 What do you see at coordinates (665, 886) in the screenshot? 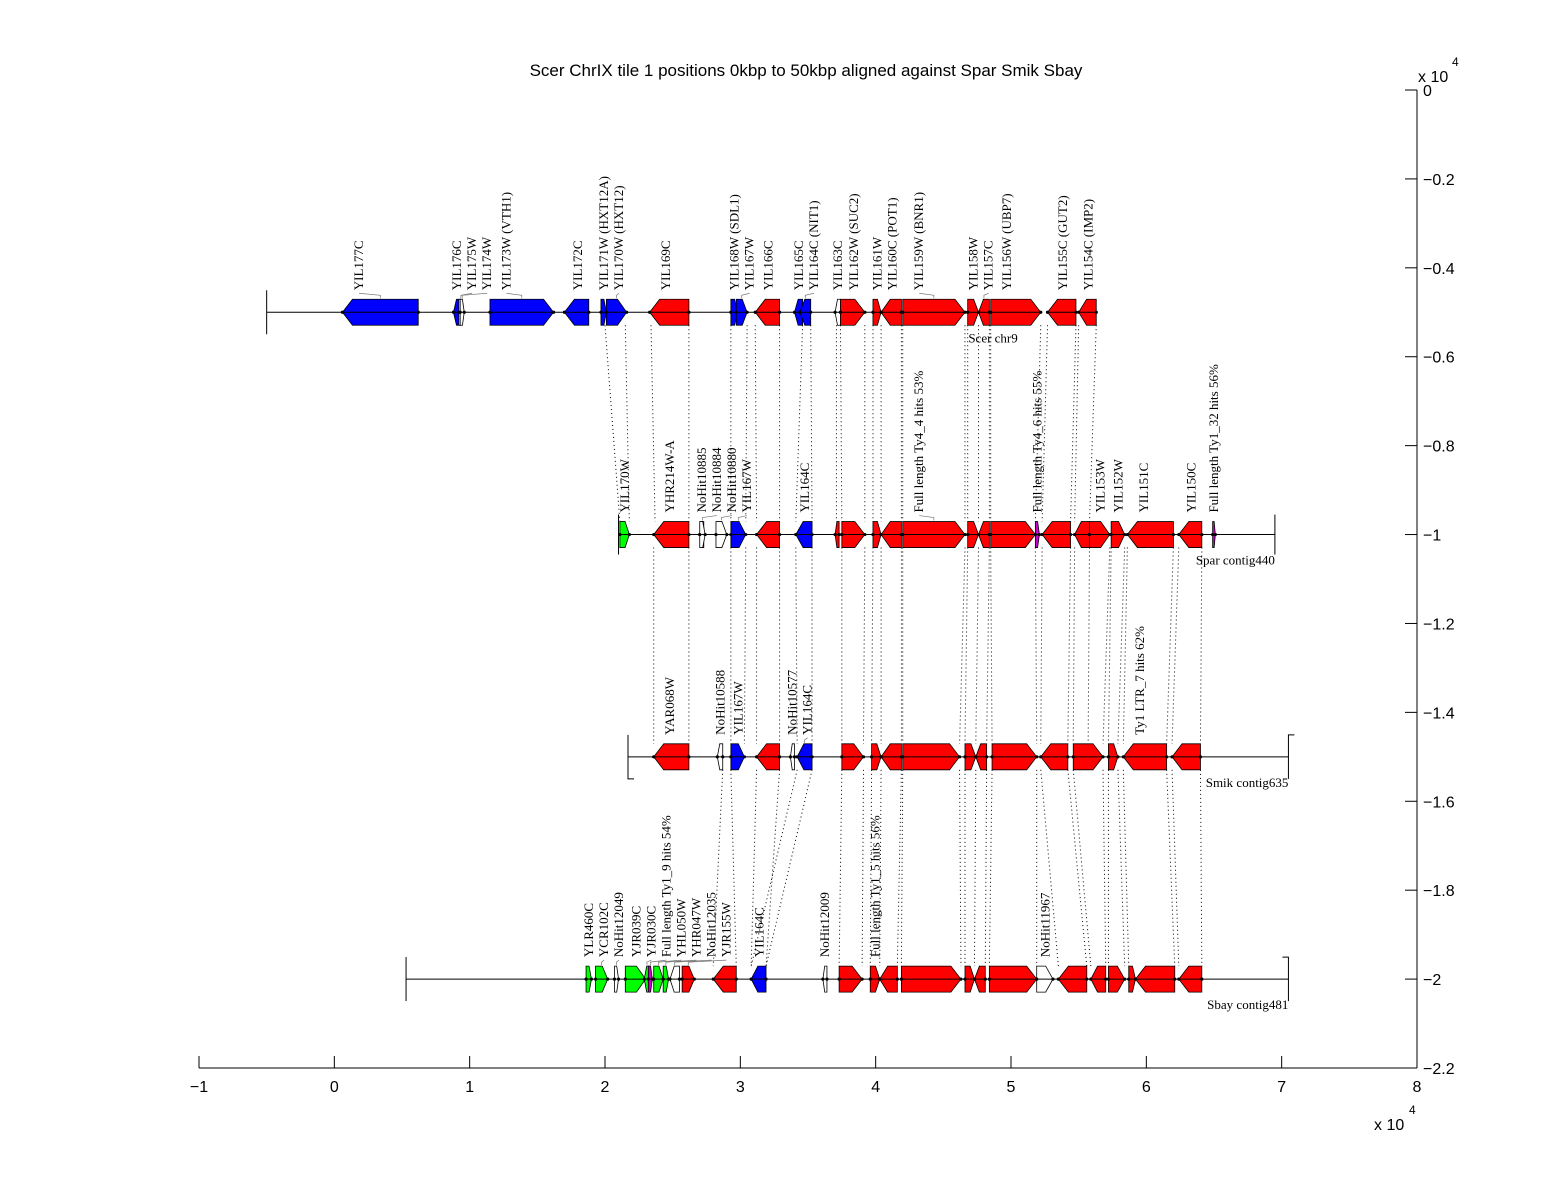
I see `gene-label: Full length Ty1_9 hits 54%` at bounding box center [665, 886].